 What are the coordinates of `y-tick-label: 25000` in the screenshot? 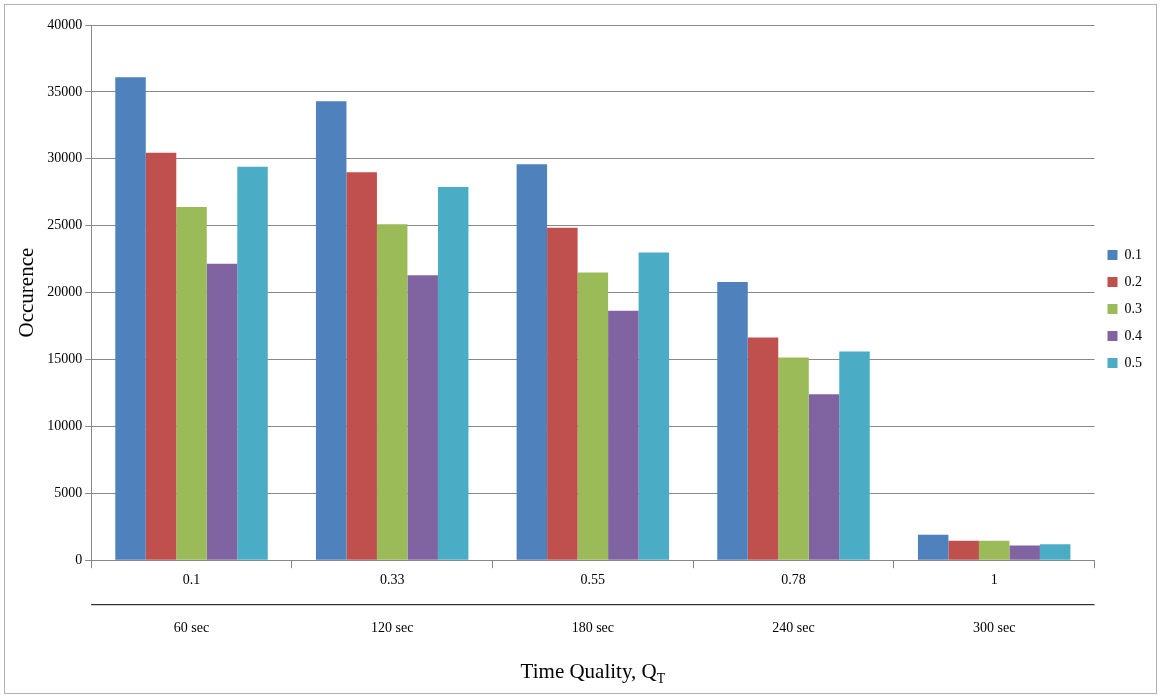 It's located at (65, 225).